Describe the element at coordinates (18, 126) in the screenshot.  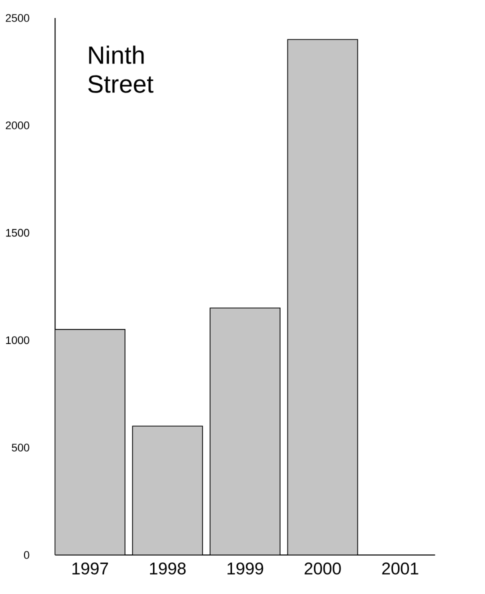
I see `y-tick-label: 2000` at that location.